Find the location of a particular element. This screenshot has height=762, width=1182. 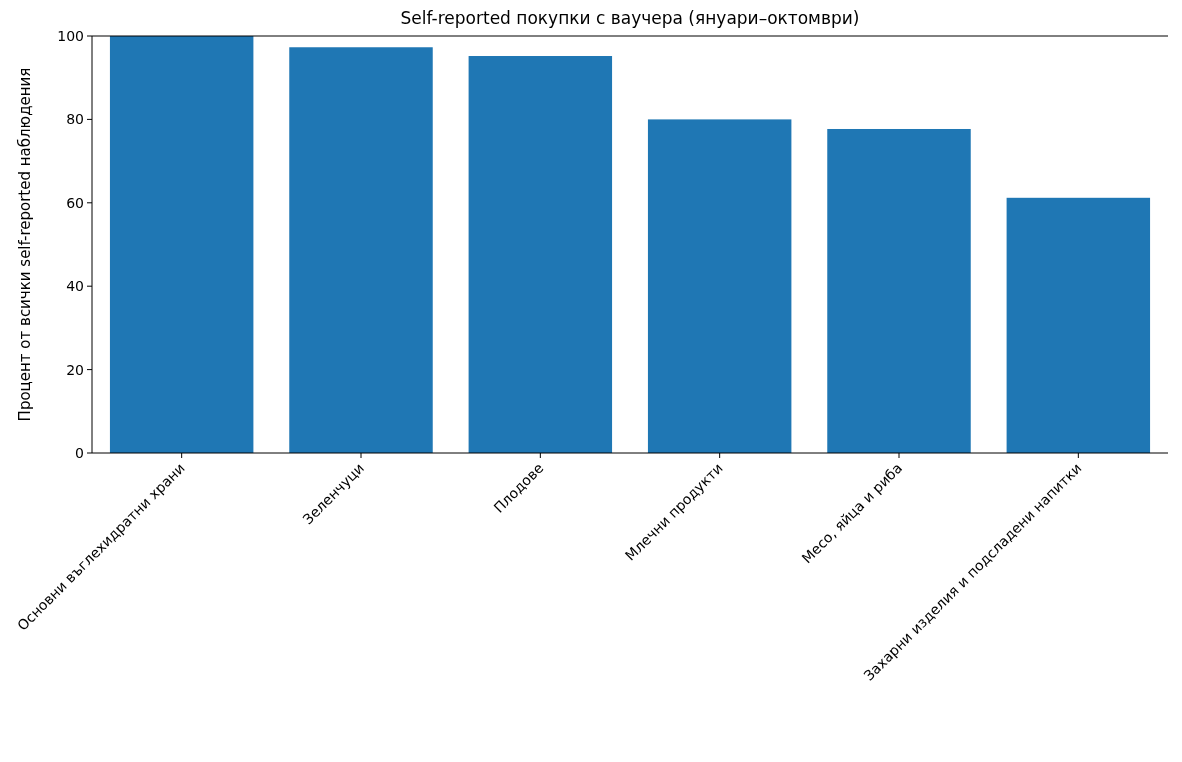

y-tick-label: 80 is located at coordinates (75, 119).